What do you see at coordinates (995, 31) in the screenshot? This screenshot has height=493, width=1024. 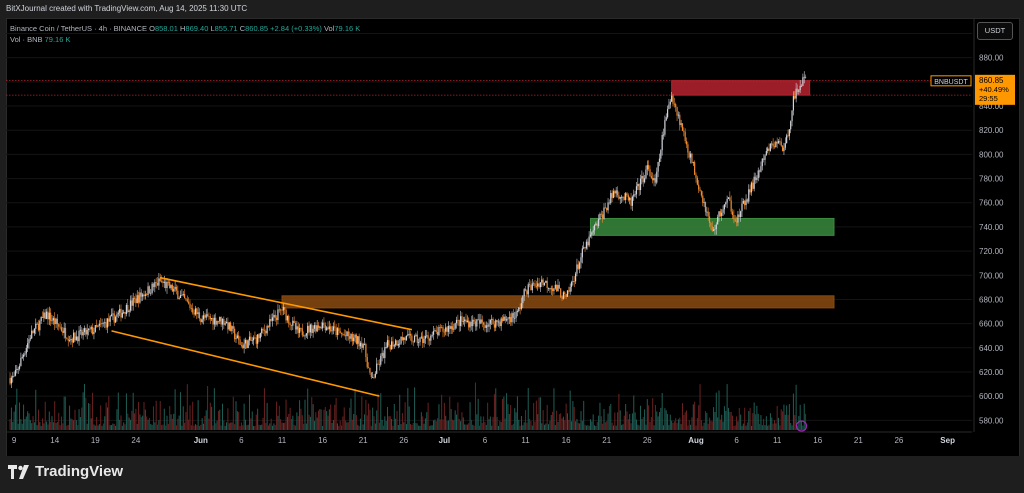 I see `currency-button: USDT` at bounding box center [995, 31].